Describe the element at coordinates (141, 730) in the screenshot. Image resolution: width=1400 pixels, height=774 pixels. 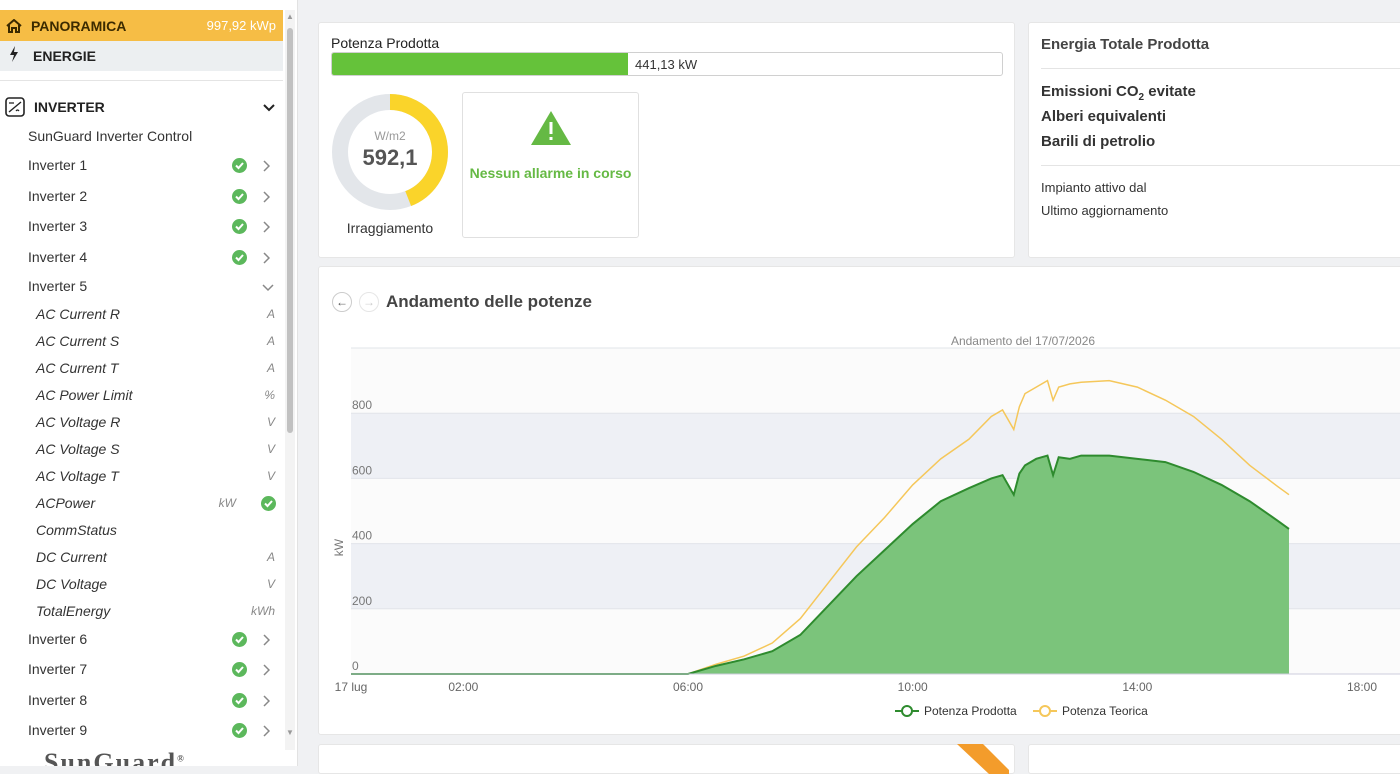
I see `sidebar-item-inverter: Inverter 9` at that location.